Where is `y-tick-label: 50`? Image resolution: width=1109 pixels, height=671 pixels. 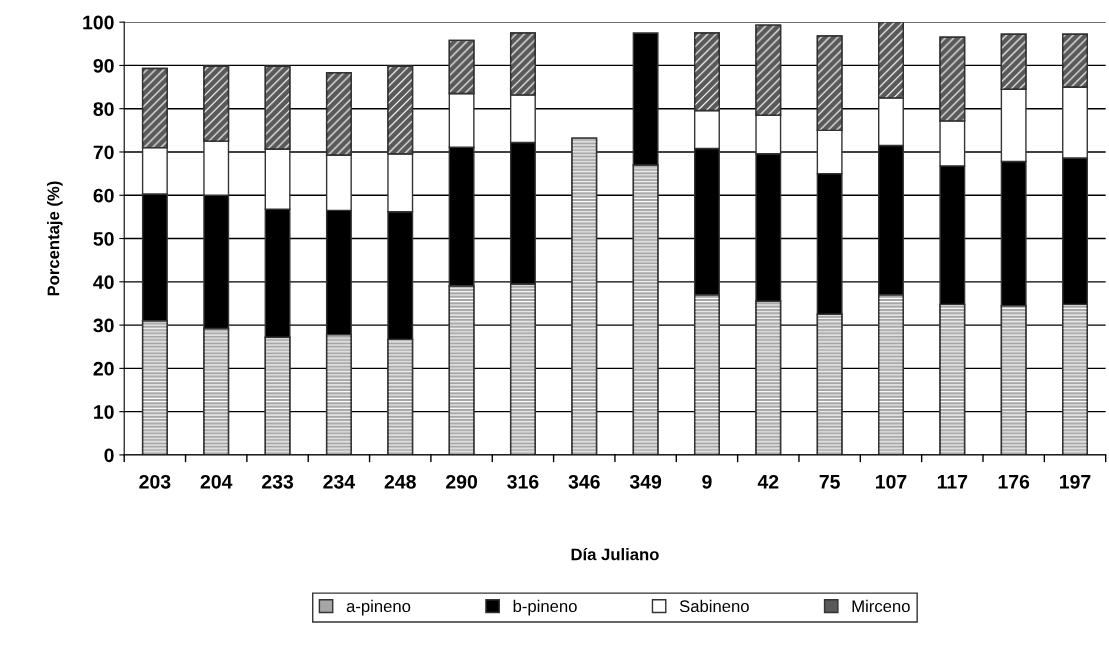 y-tick-label: 50 is located at coordinates (103, 239).